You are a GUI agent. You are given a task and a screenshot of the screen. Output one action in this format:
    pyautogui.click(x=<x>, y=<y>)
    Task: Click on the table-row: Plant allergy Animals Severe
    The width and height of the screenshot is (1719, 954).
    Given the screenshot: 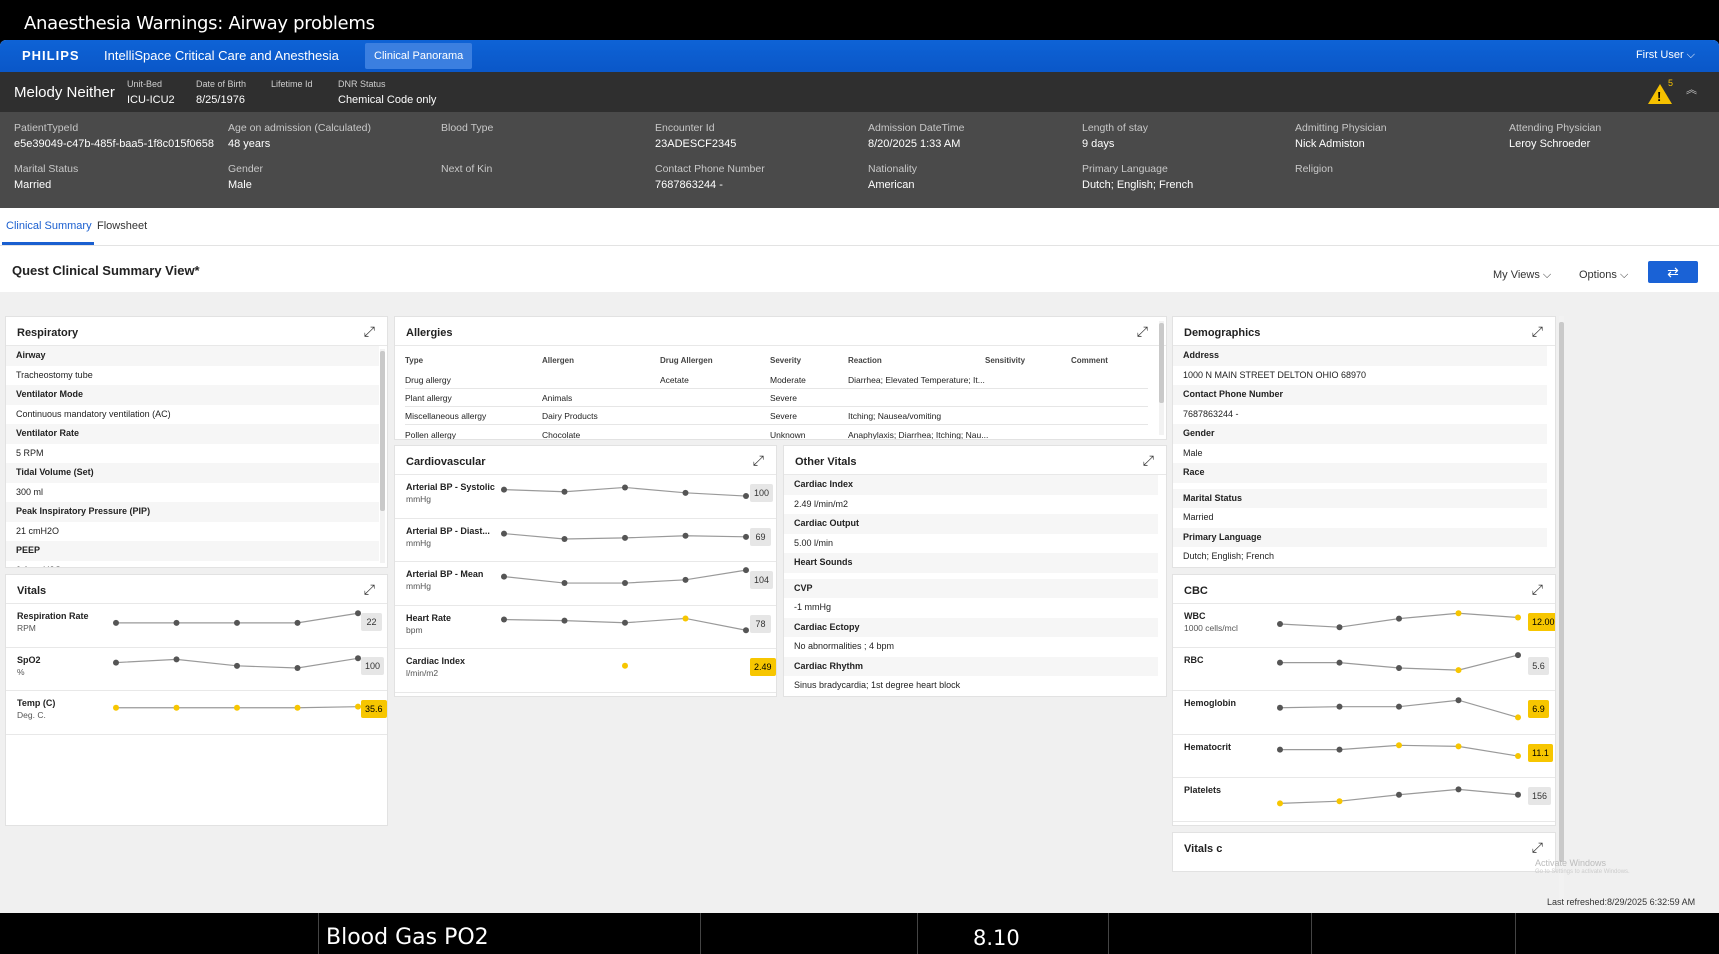 What is the action you would take?
    pyautogui.click(x=776, y=398)
    